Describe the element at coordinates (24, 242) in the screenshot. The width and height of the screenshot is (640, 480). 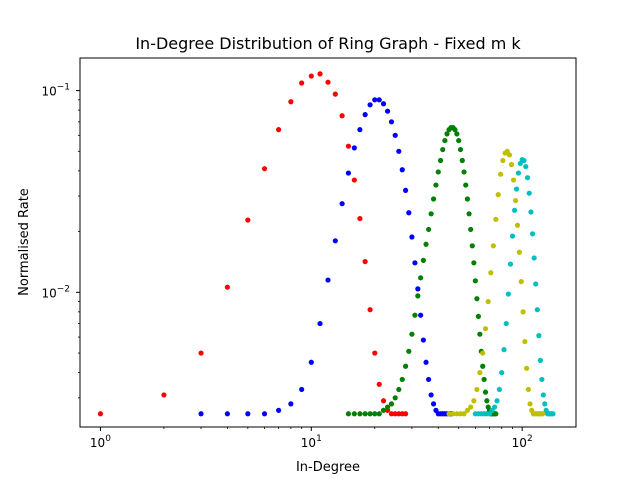
I see `y-axis-label: Normalised Rate` at that location.